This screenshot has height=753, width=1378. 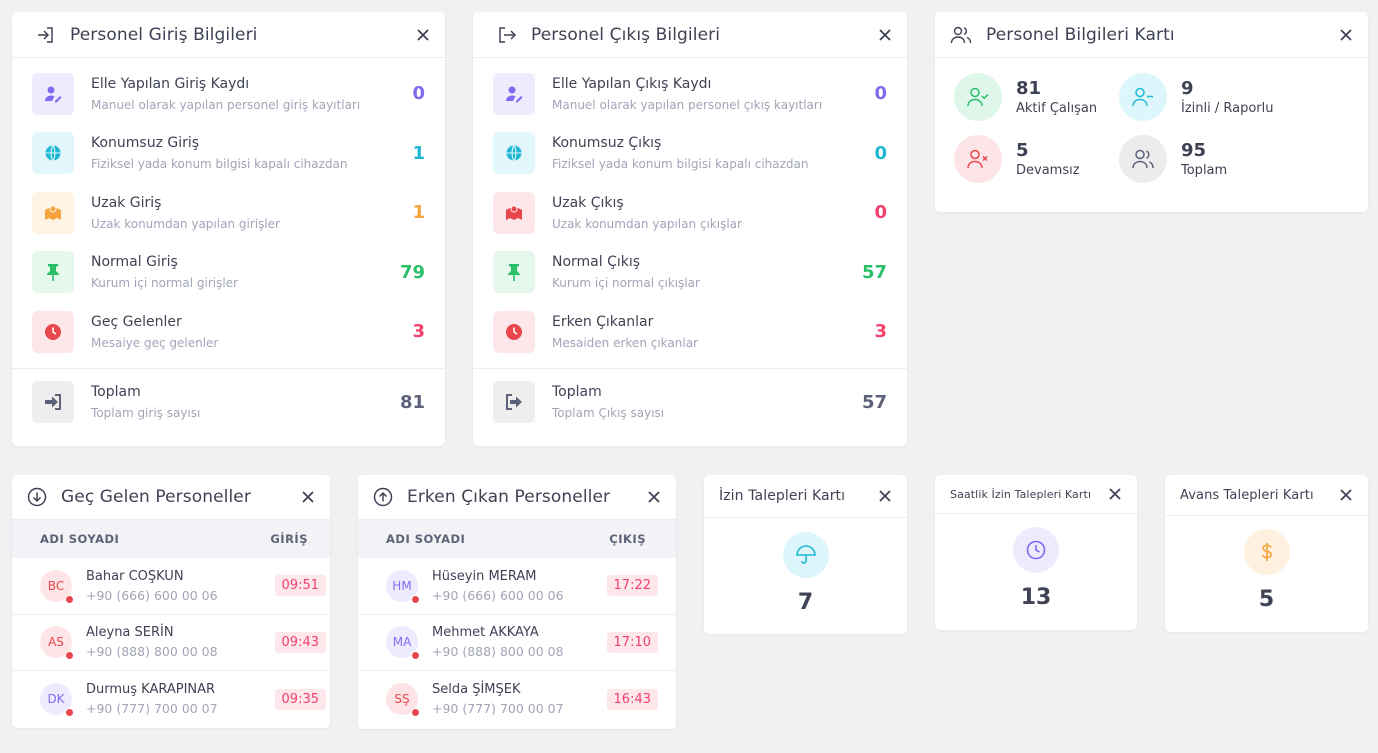 I want to click on person-phone: +90 (777) 700 00 07, so click(x=498, y=709).